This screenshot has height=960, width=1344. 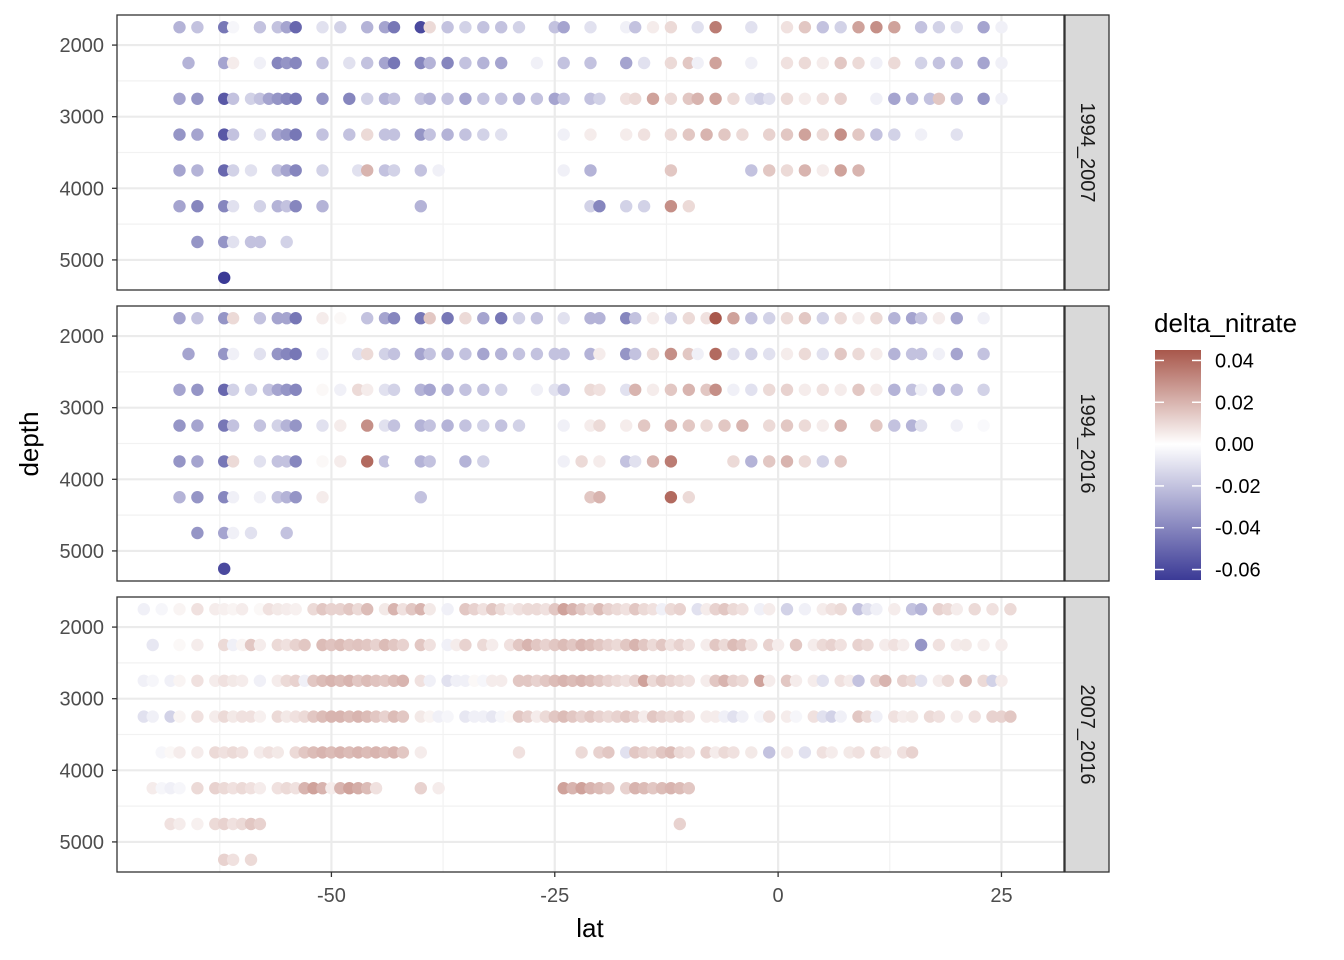 I want to click on facet-strip, so click(x=1087, y=734).